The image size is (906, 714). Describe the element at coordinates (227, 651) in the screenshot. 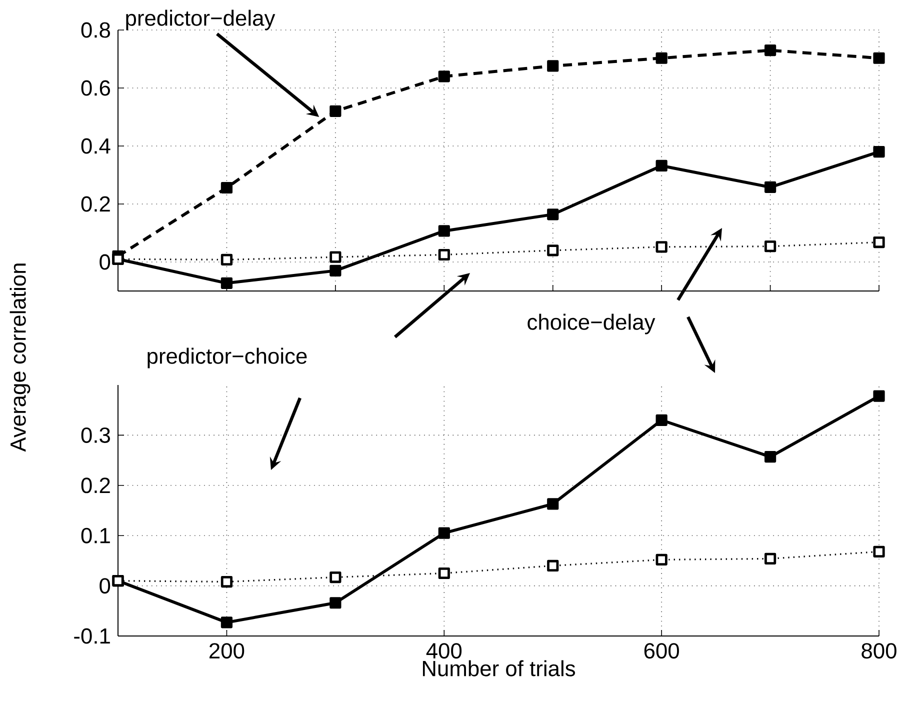

I see `x-tick-label: 200` at that location.